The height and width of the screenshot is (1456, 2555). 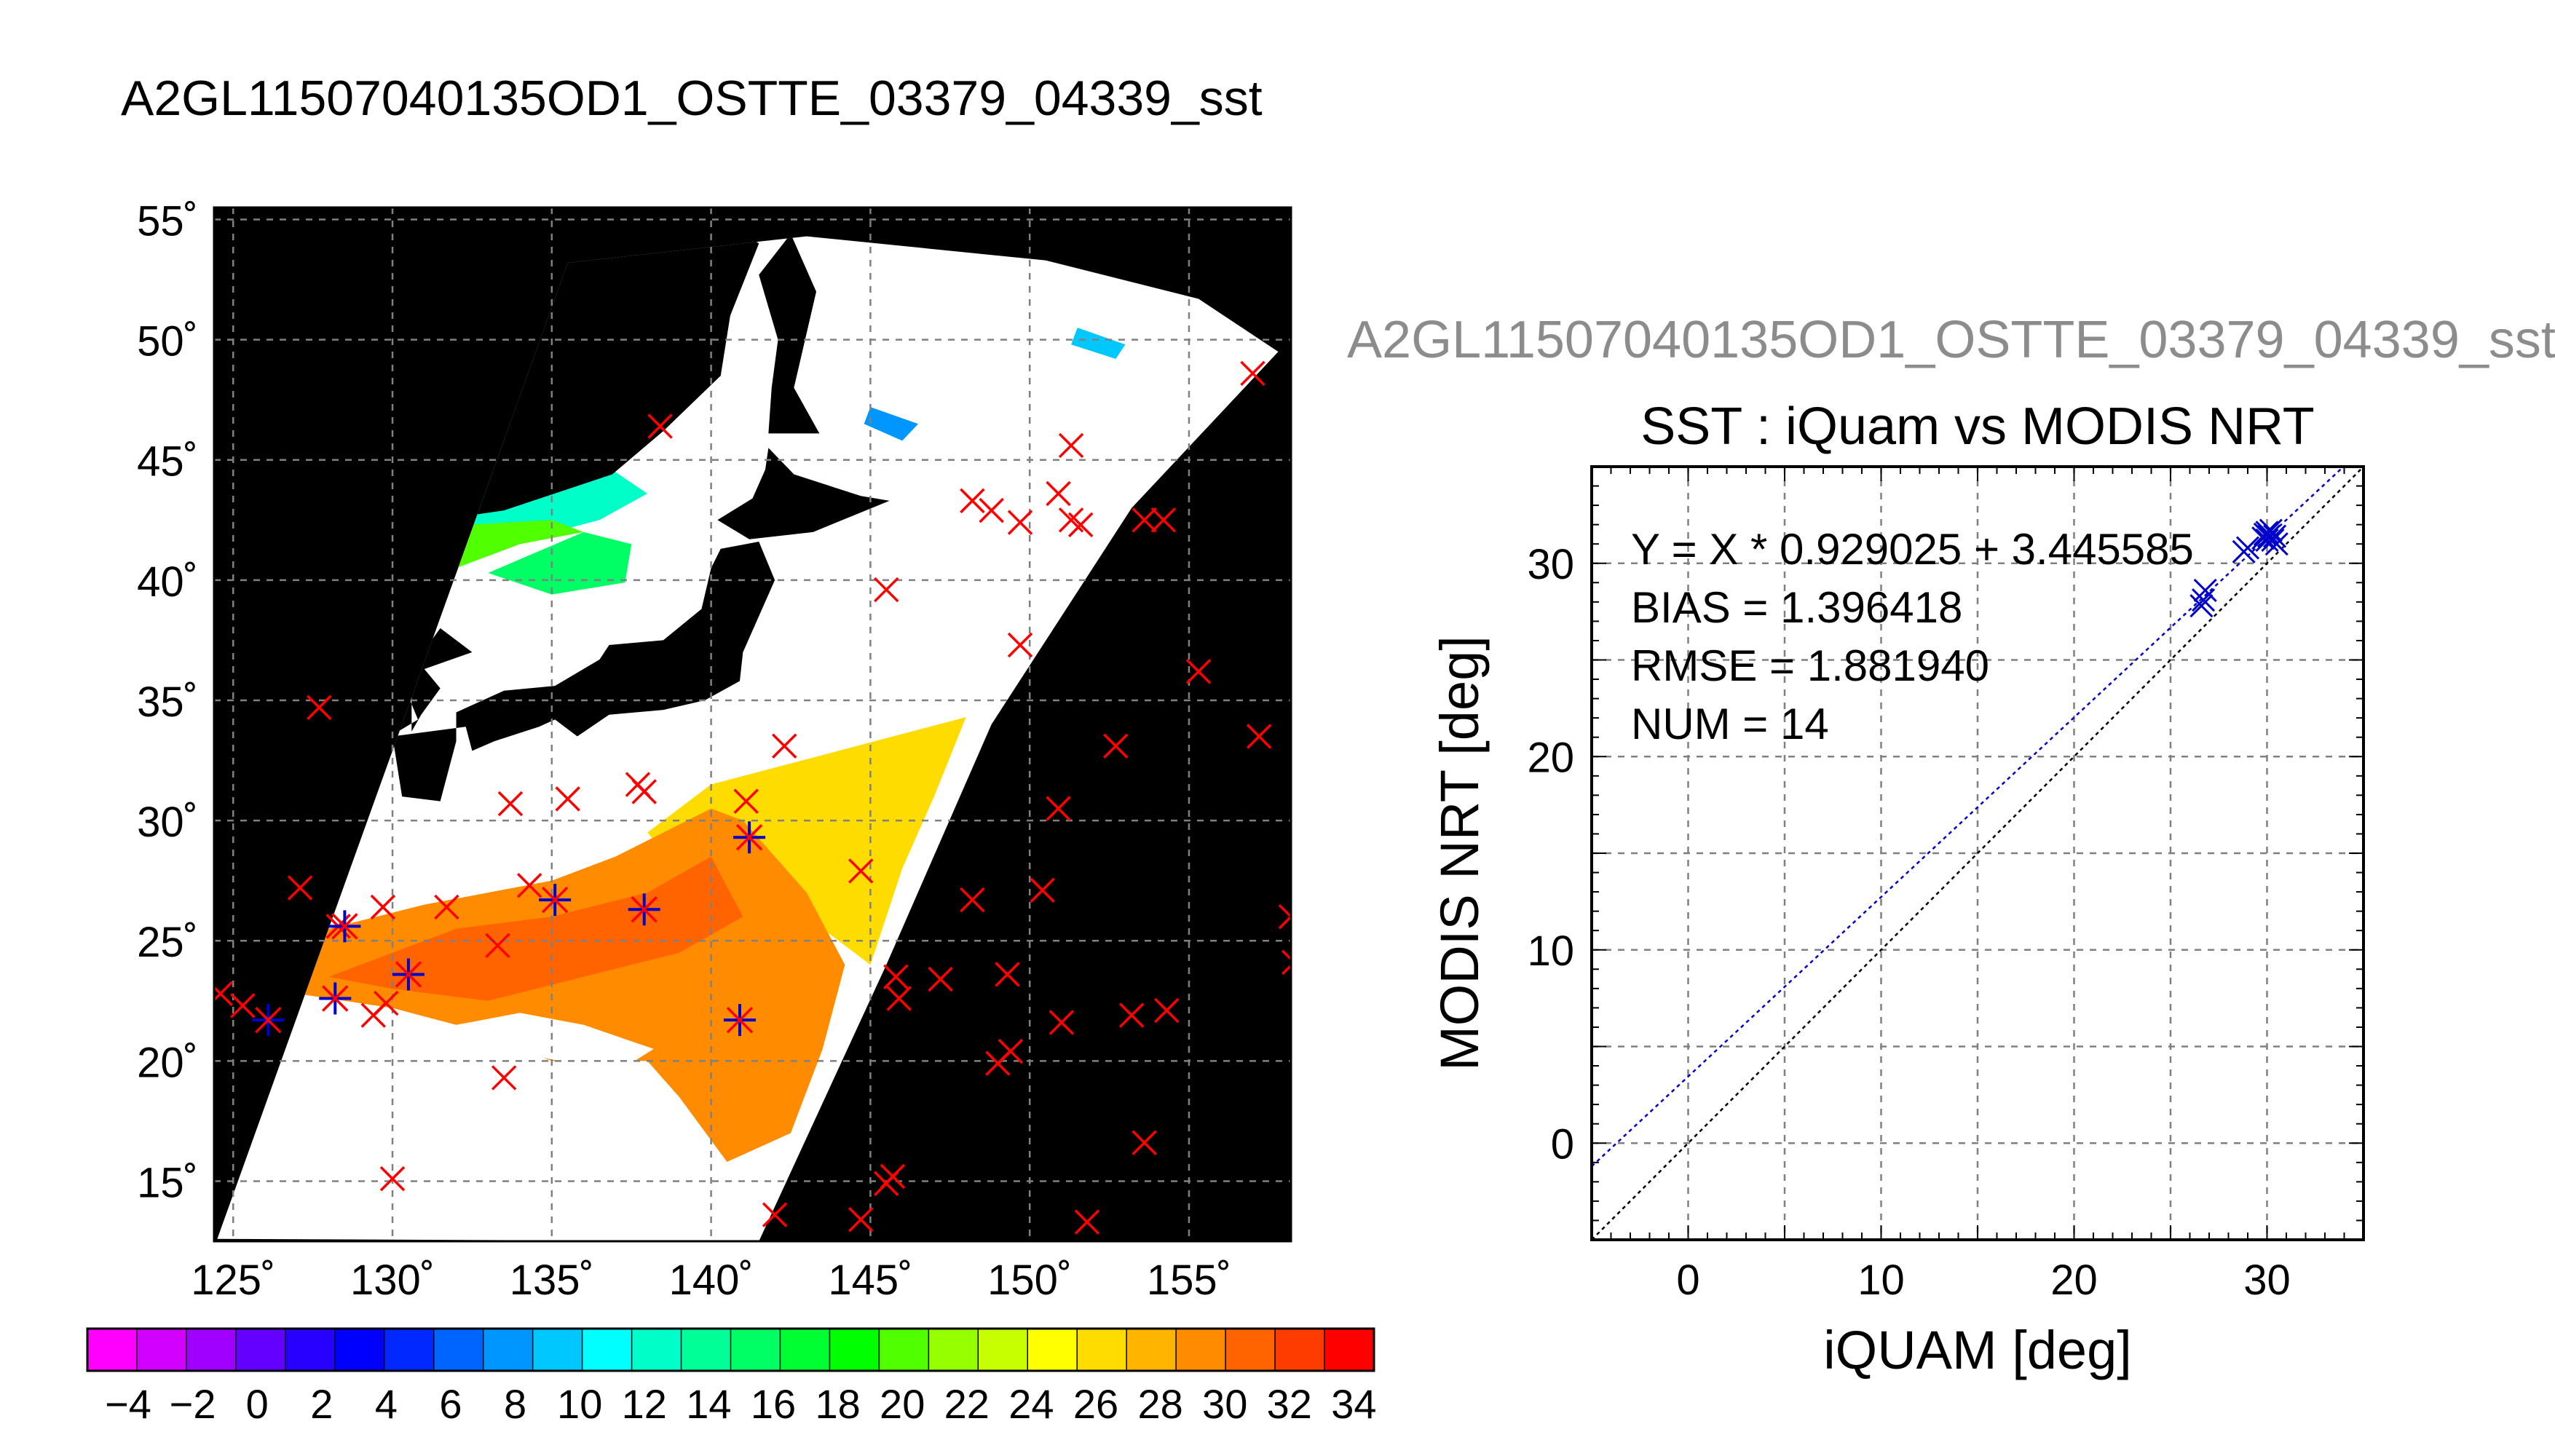 I want to click on colorbar-tick-label: 4, so click(x=386, y=1404).